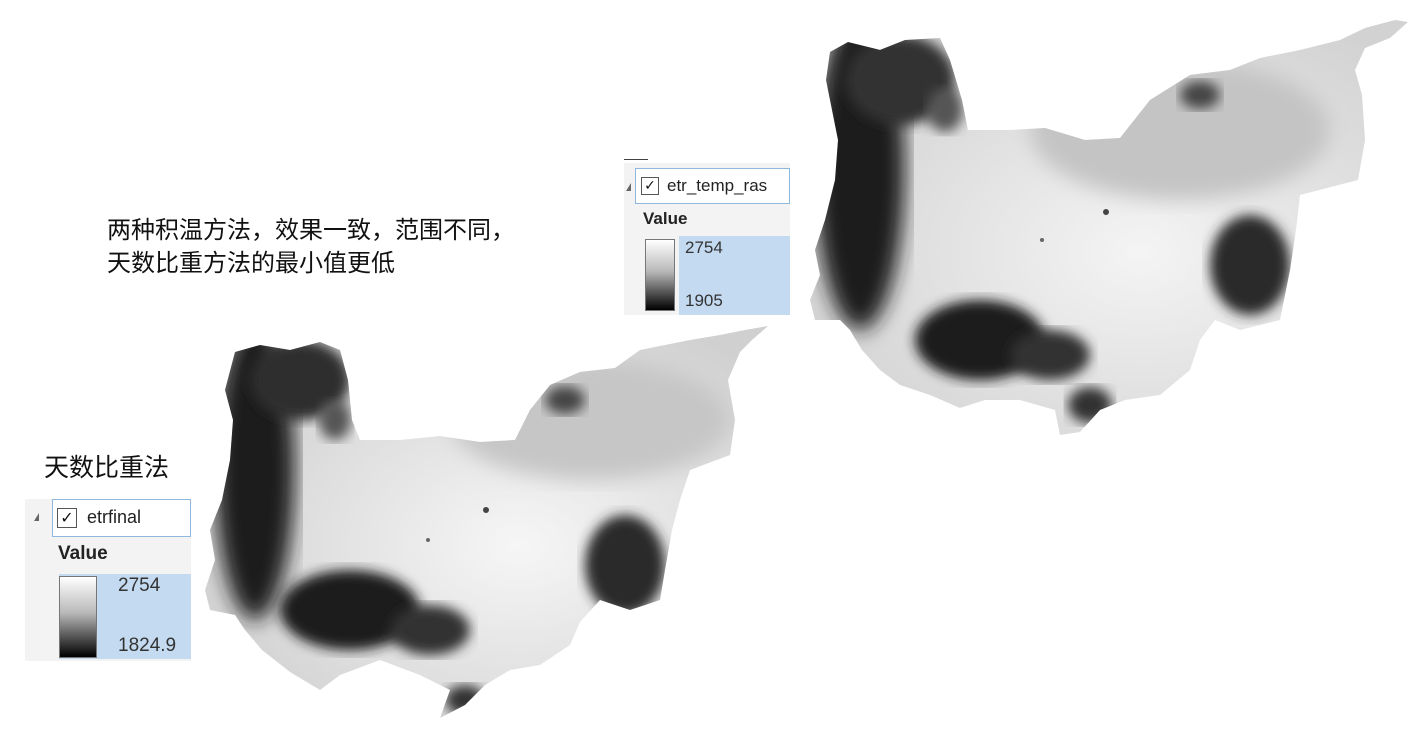 The width and height of the screenshot is (1423, 756). I want to click on layer-row-etrfinal: ✓ etrfinal, so click(121, 518).